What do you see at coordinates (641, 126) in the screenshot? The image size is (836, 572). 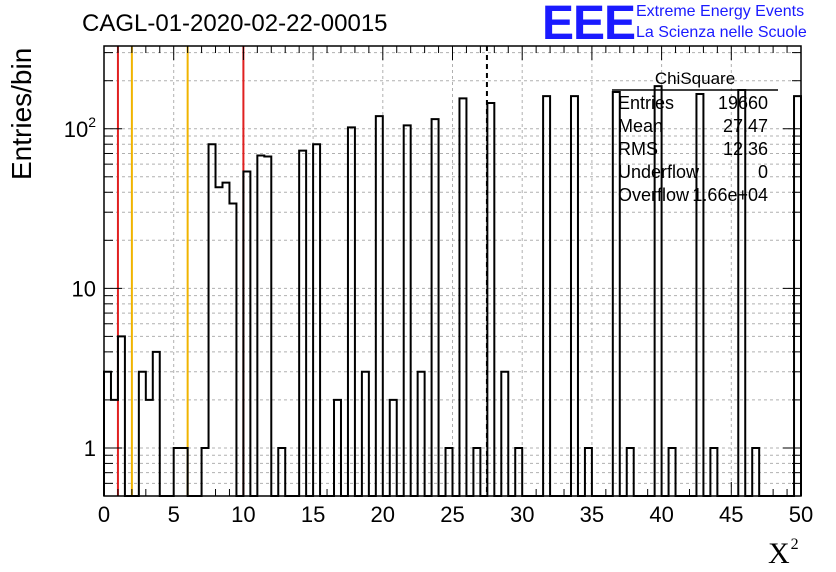 I see `stat-label-mean: Mean` at bounding box center [641, 126].